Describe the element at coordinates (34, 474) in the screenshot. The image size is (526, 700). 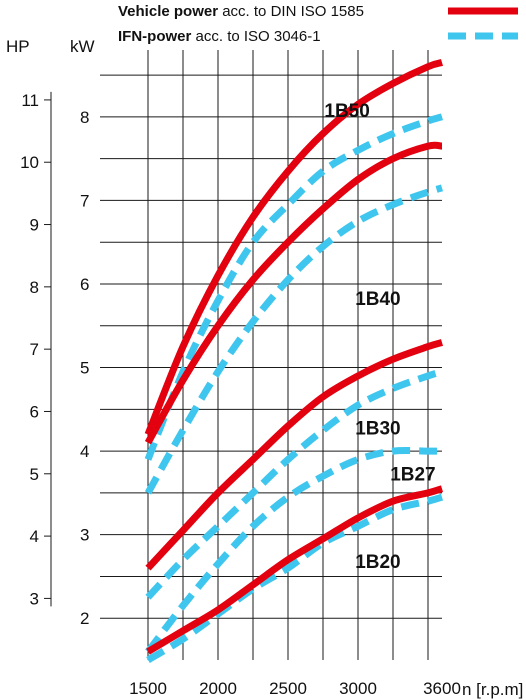
I see `hp-tick-label: 5` at that location.